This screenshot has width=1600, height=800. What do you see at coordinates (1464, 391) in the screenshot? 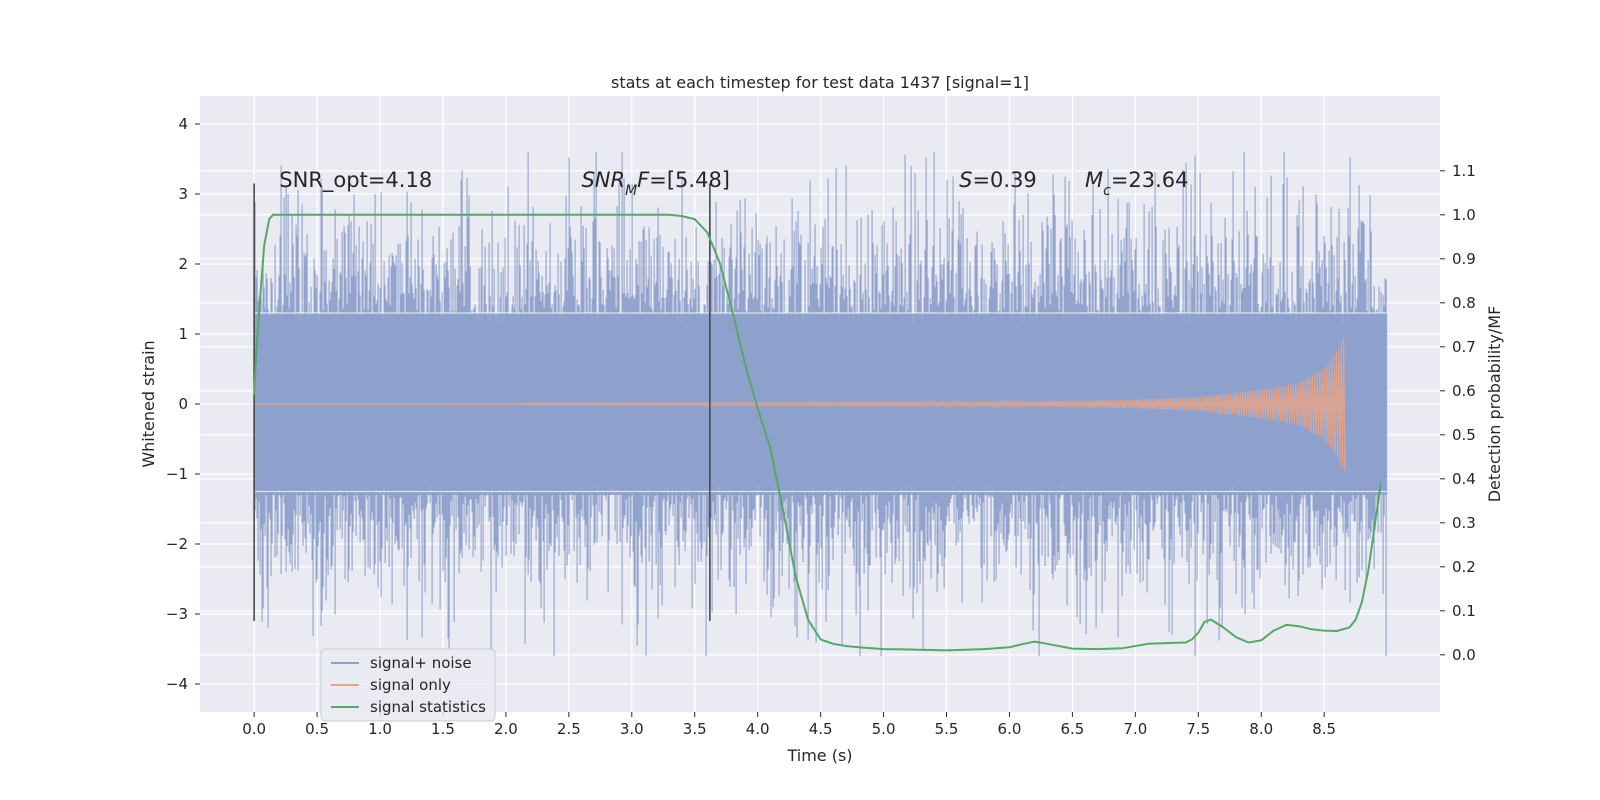
I see `y2-tick-label: 0.6` at bounding box center [1464, 391].